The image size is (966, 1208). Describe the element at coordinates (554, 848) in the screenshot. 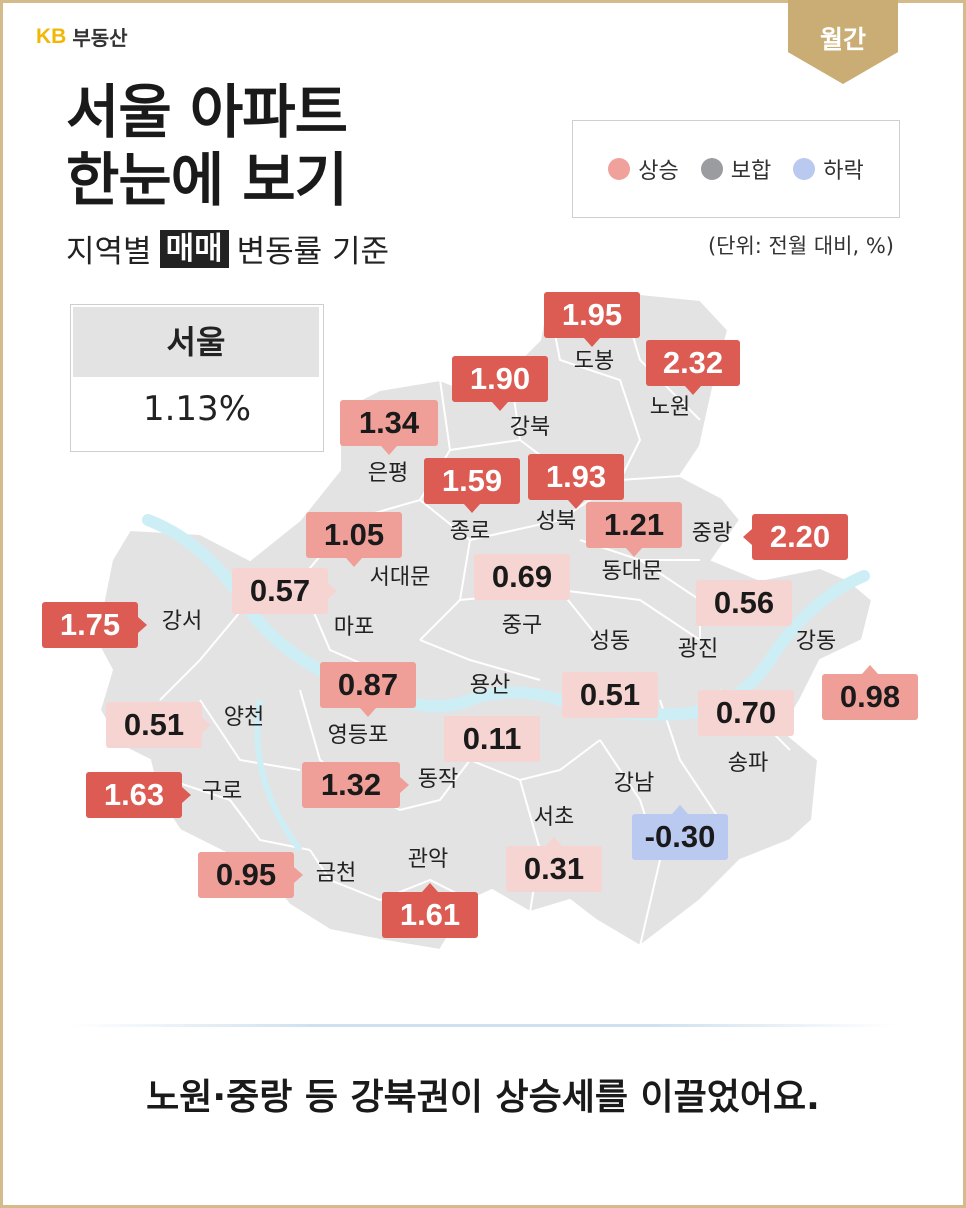

I see `district-marker-23: 0.31 서초` at that location.